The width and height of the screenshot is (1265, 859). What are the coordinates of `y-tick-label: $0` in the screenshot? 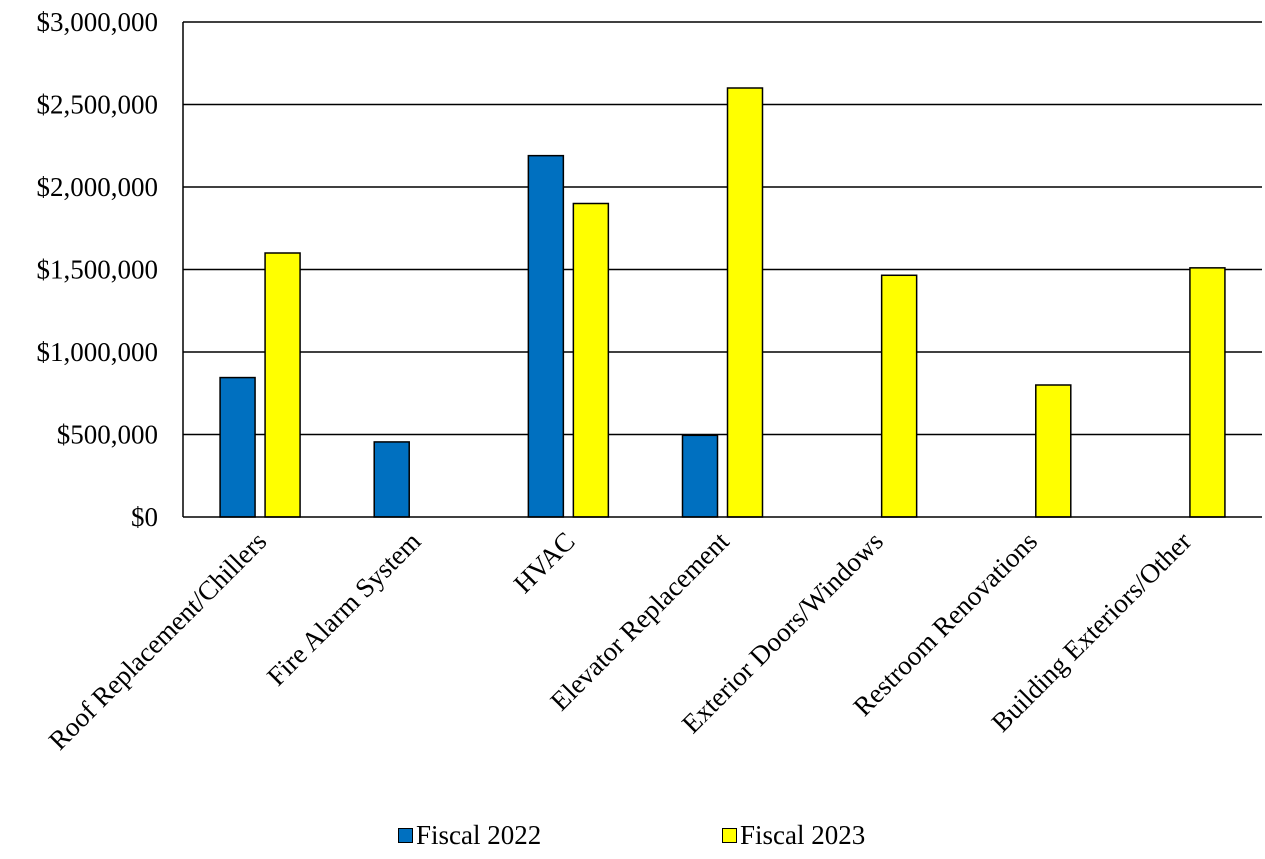 It's located at (144, 517).